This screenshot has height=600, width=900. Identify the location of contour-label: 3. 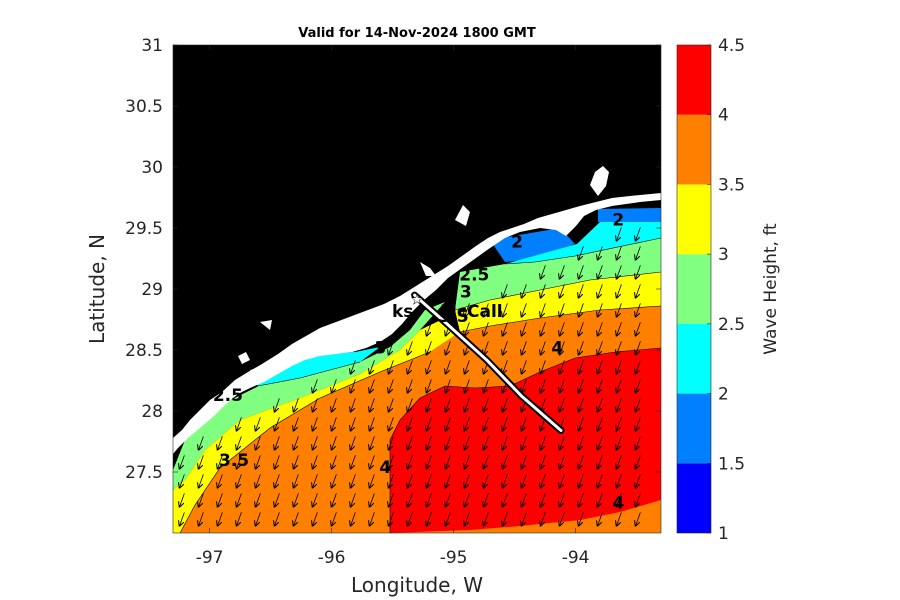
(380, 349).